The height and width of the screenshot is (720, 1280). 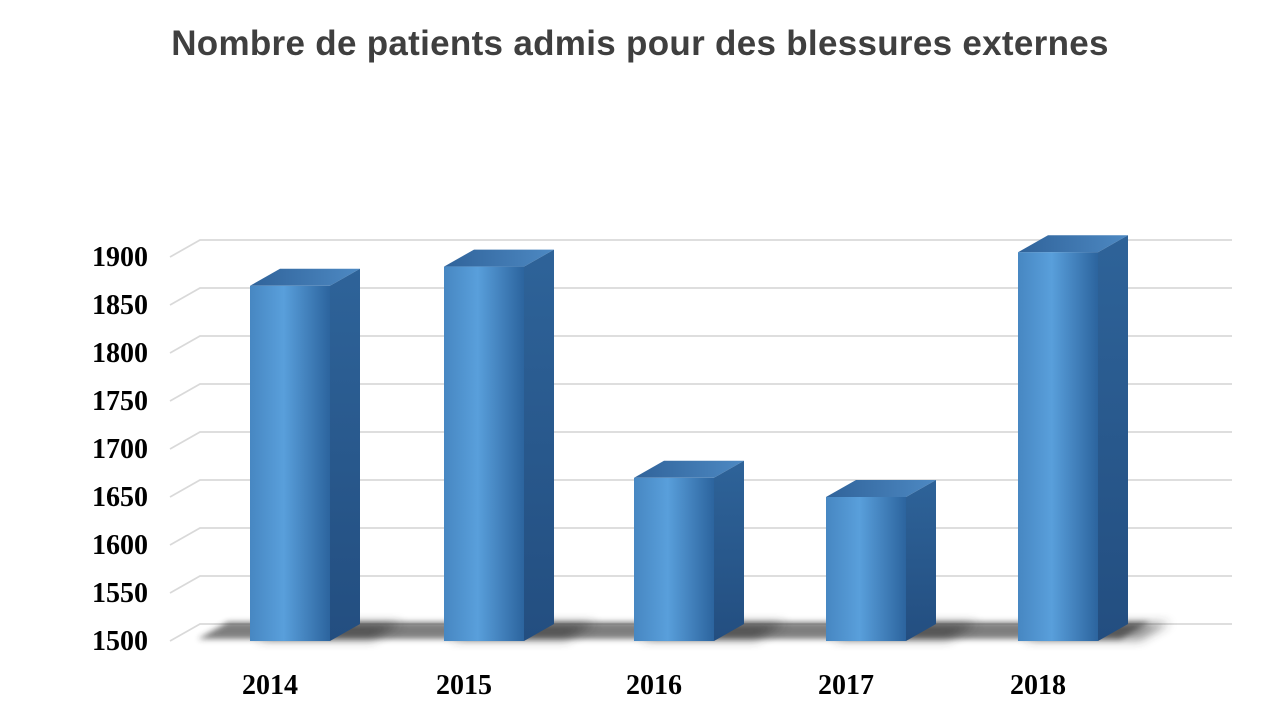 What do you see at coordinates (120, 593) in the screenshot?
I see `y-tick-label-1550: 1550` at bounding box center [120, 593].